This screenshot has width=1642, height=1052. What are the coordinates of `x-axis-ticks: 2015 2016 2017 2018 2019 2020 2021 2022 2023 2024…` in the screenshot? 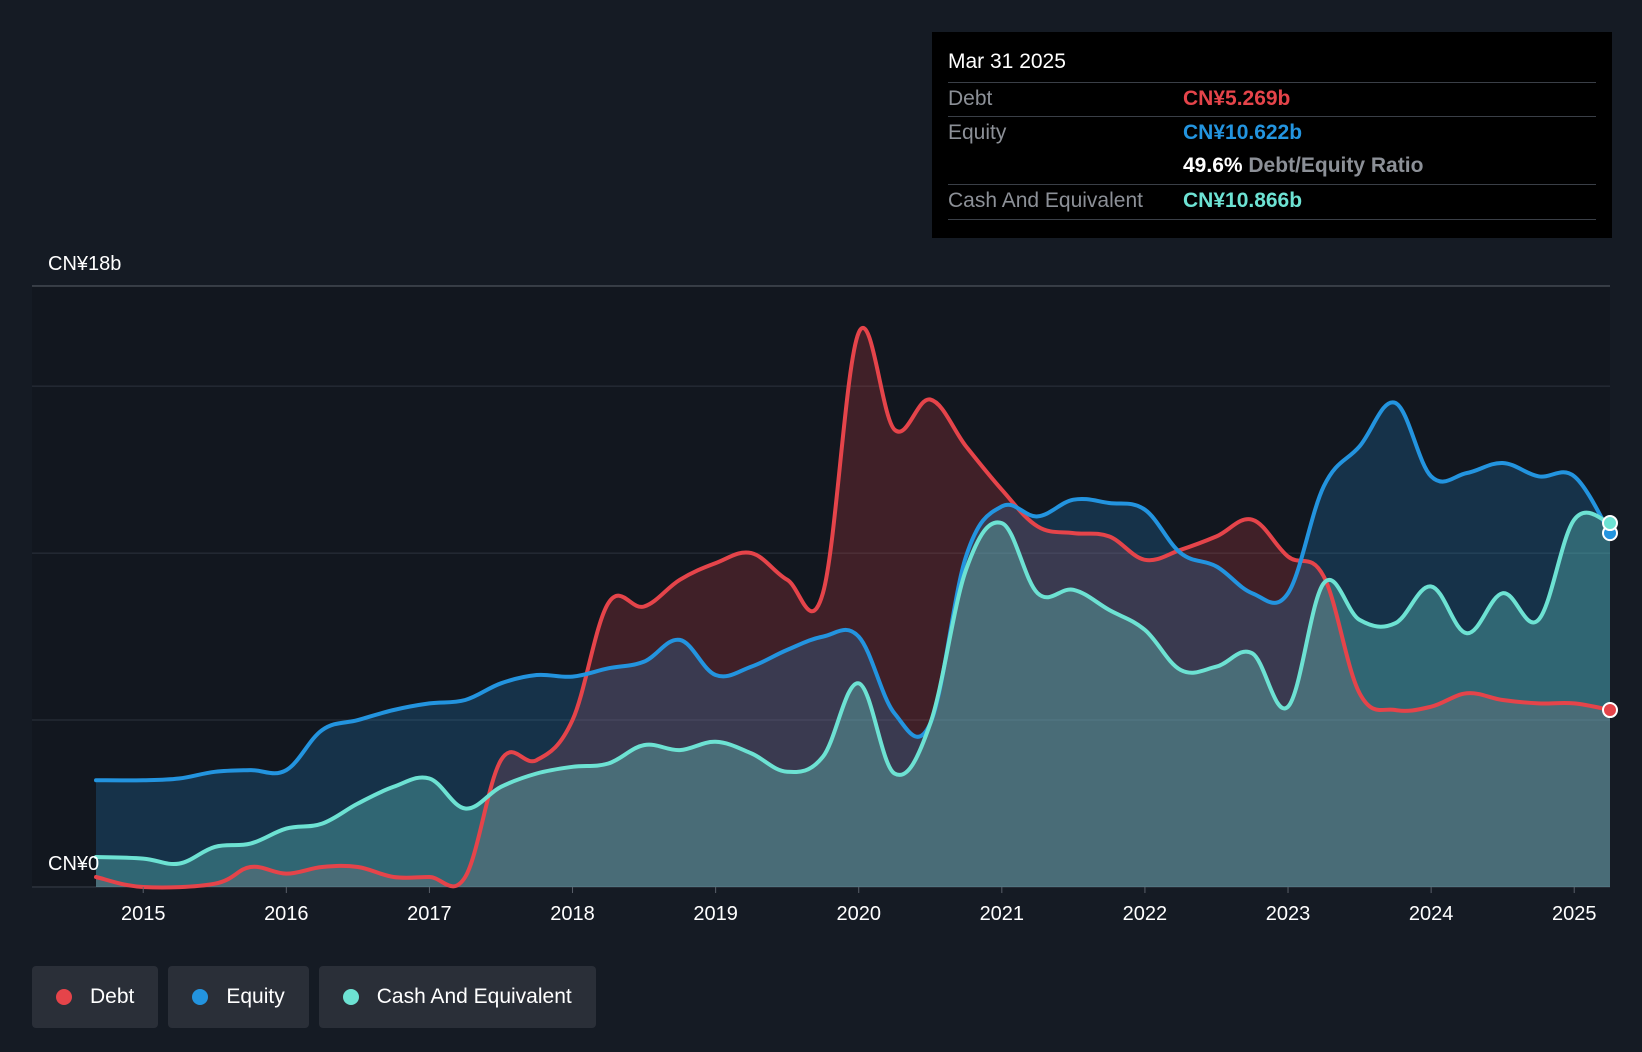 It's located at (859, 906).